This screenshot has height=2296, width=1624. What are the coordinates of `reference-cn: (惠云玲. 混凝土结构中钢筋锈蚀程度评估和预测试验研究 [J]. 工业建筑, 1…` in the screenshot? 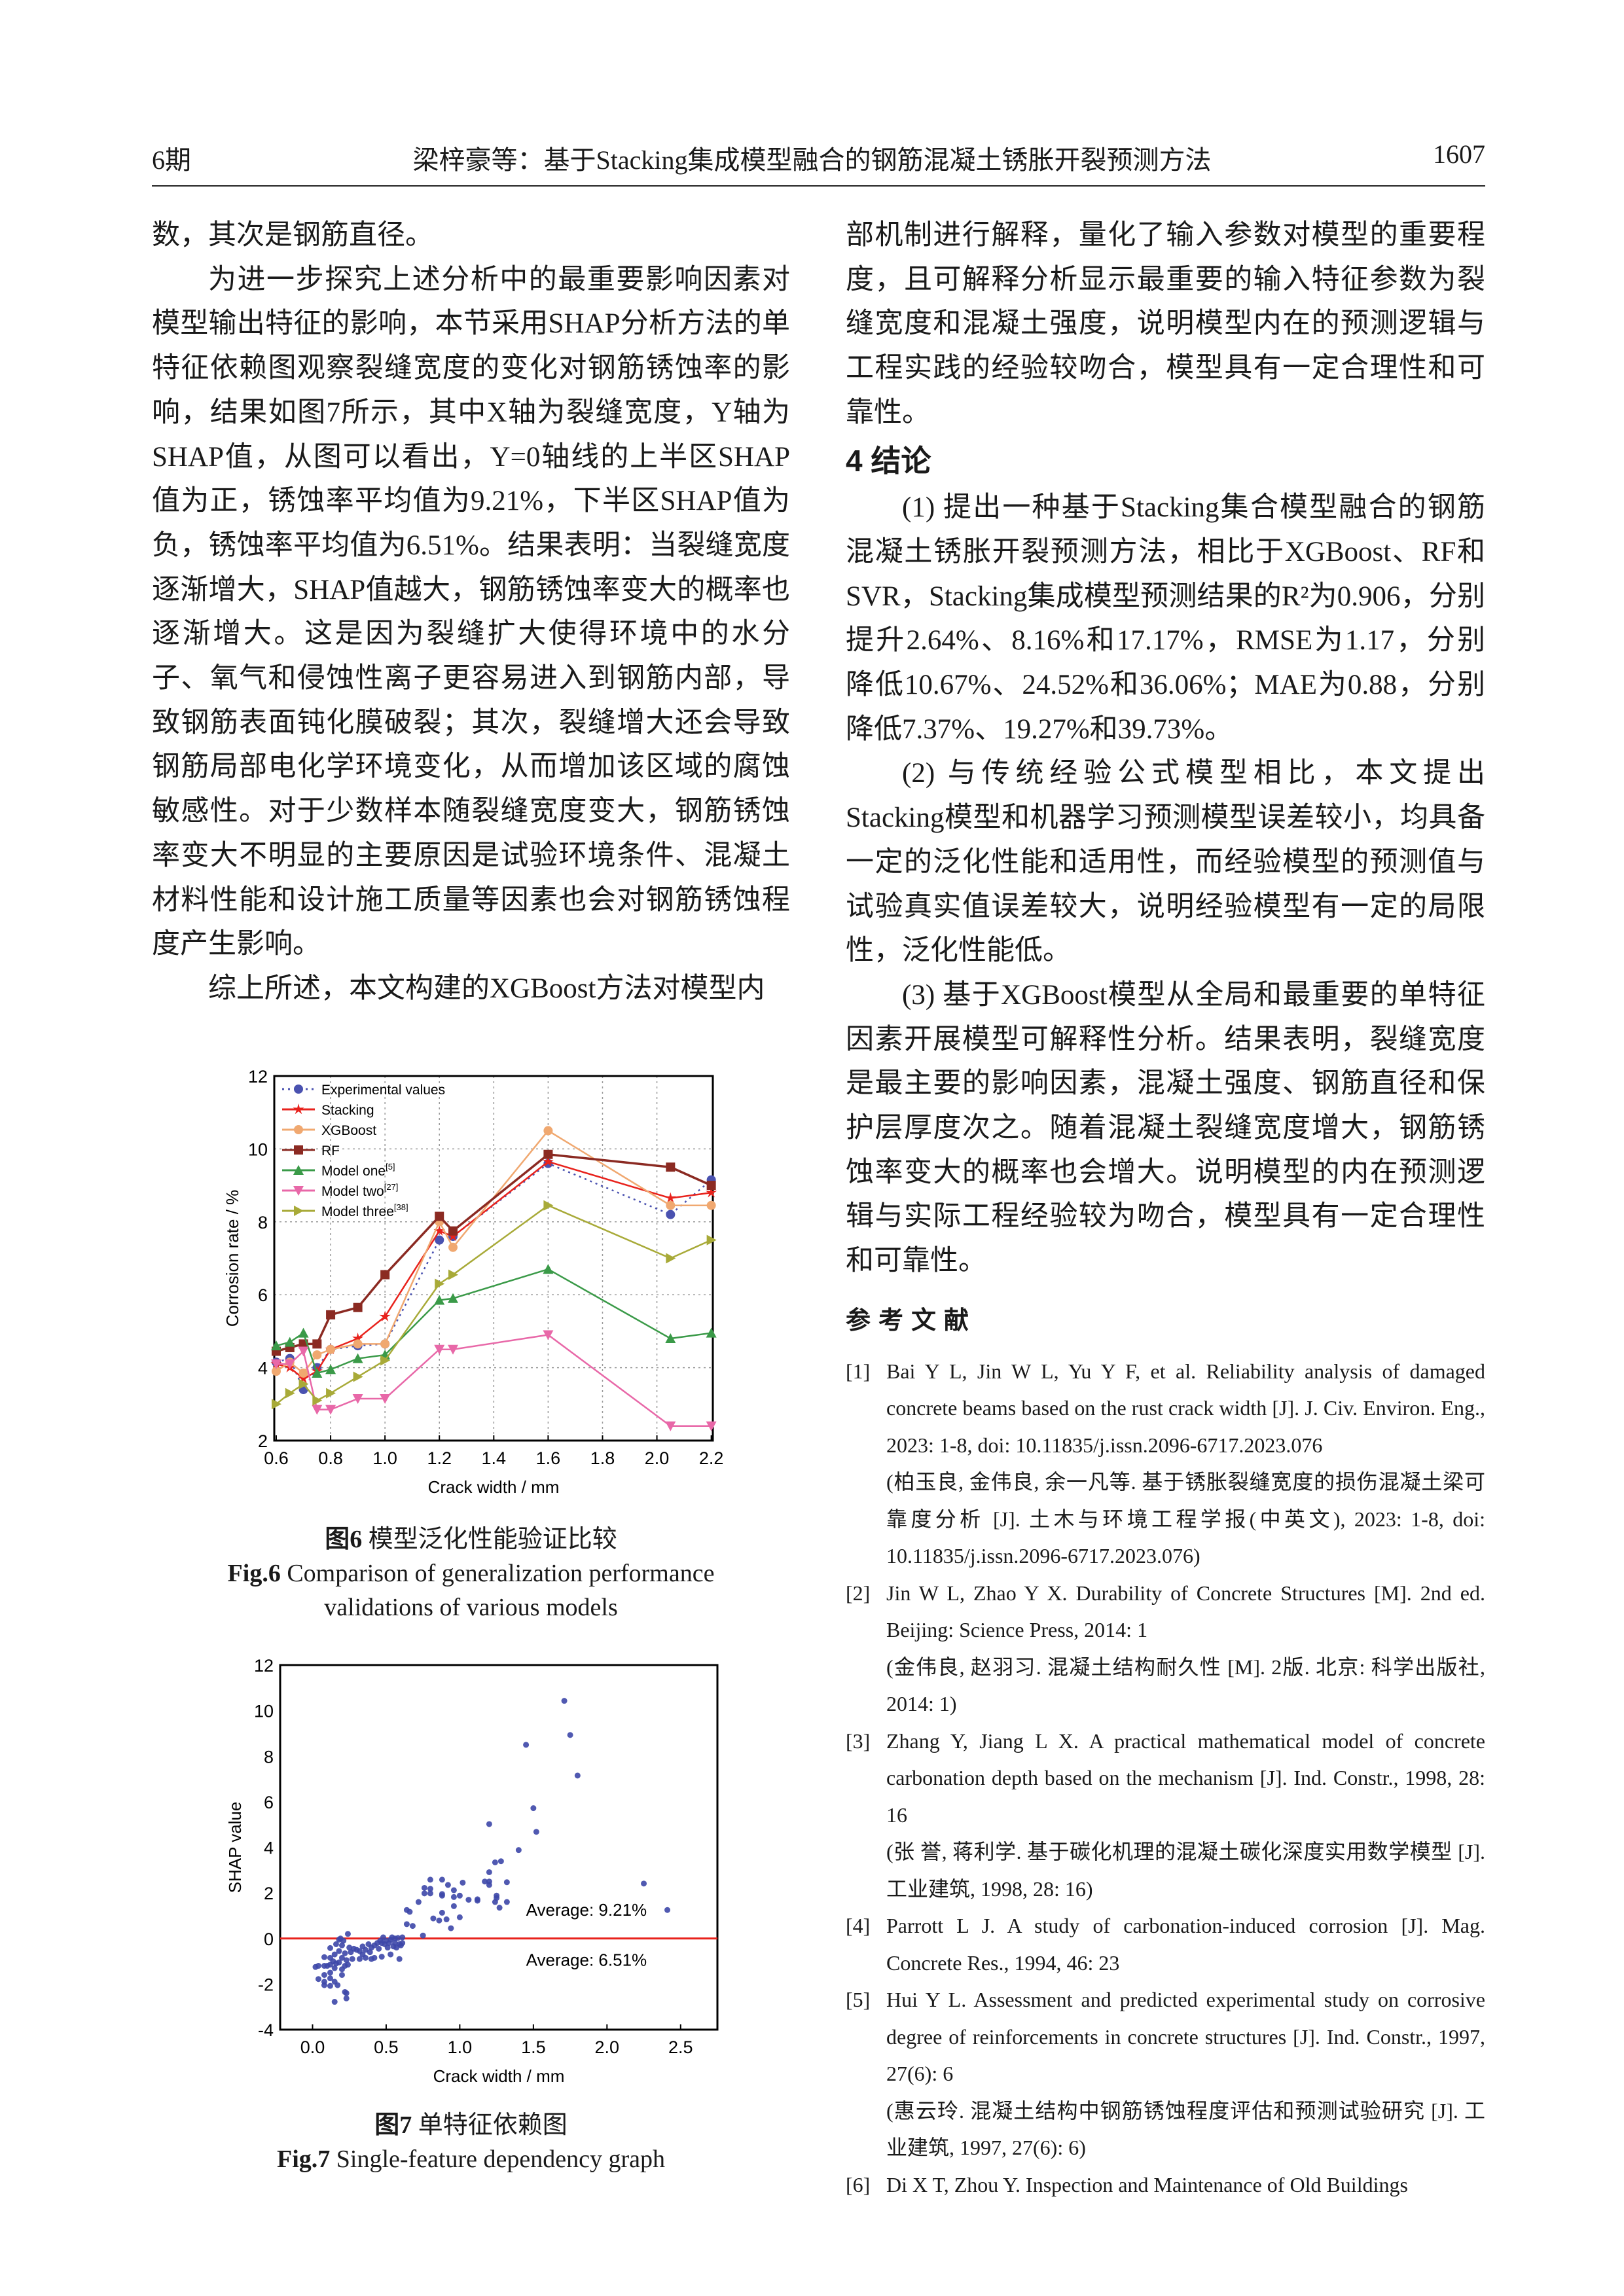 It's located at (1185, 2129).